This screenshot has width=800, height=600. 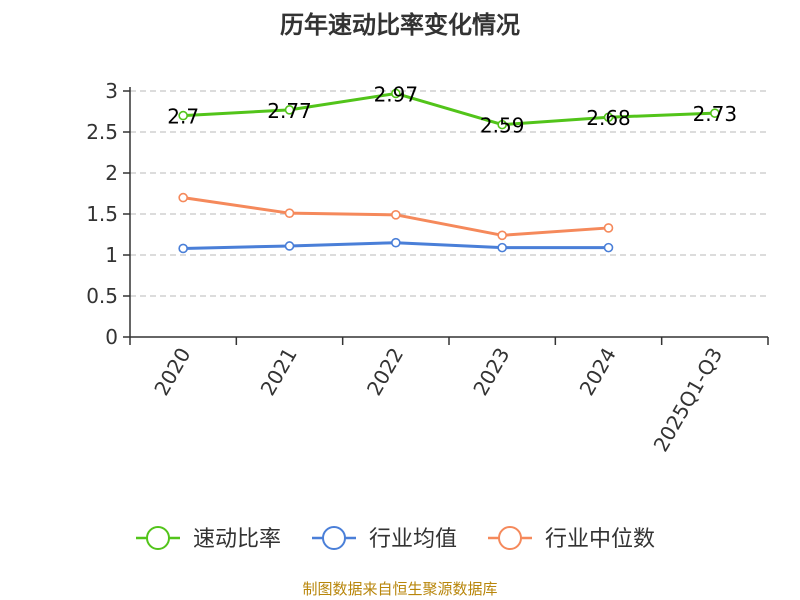 I want to click on x-tick-label: 2022, so click(x=385, y=372).